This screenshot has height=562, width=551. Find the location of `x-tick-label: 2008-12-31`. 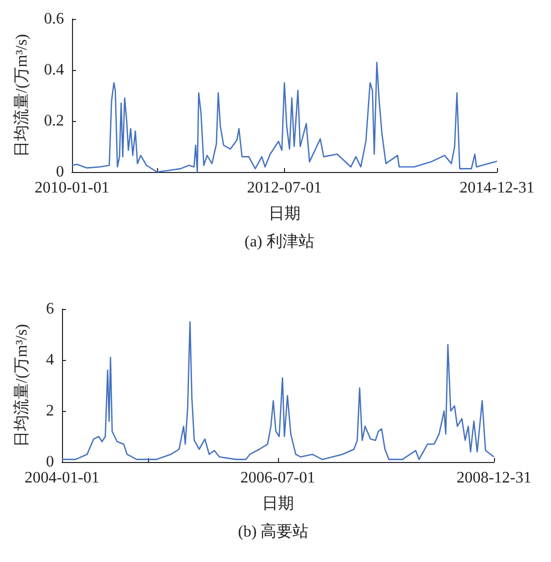

x-tick-label: 2008-12-31 is located at coordinates (494, 478).